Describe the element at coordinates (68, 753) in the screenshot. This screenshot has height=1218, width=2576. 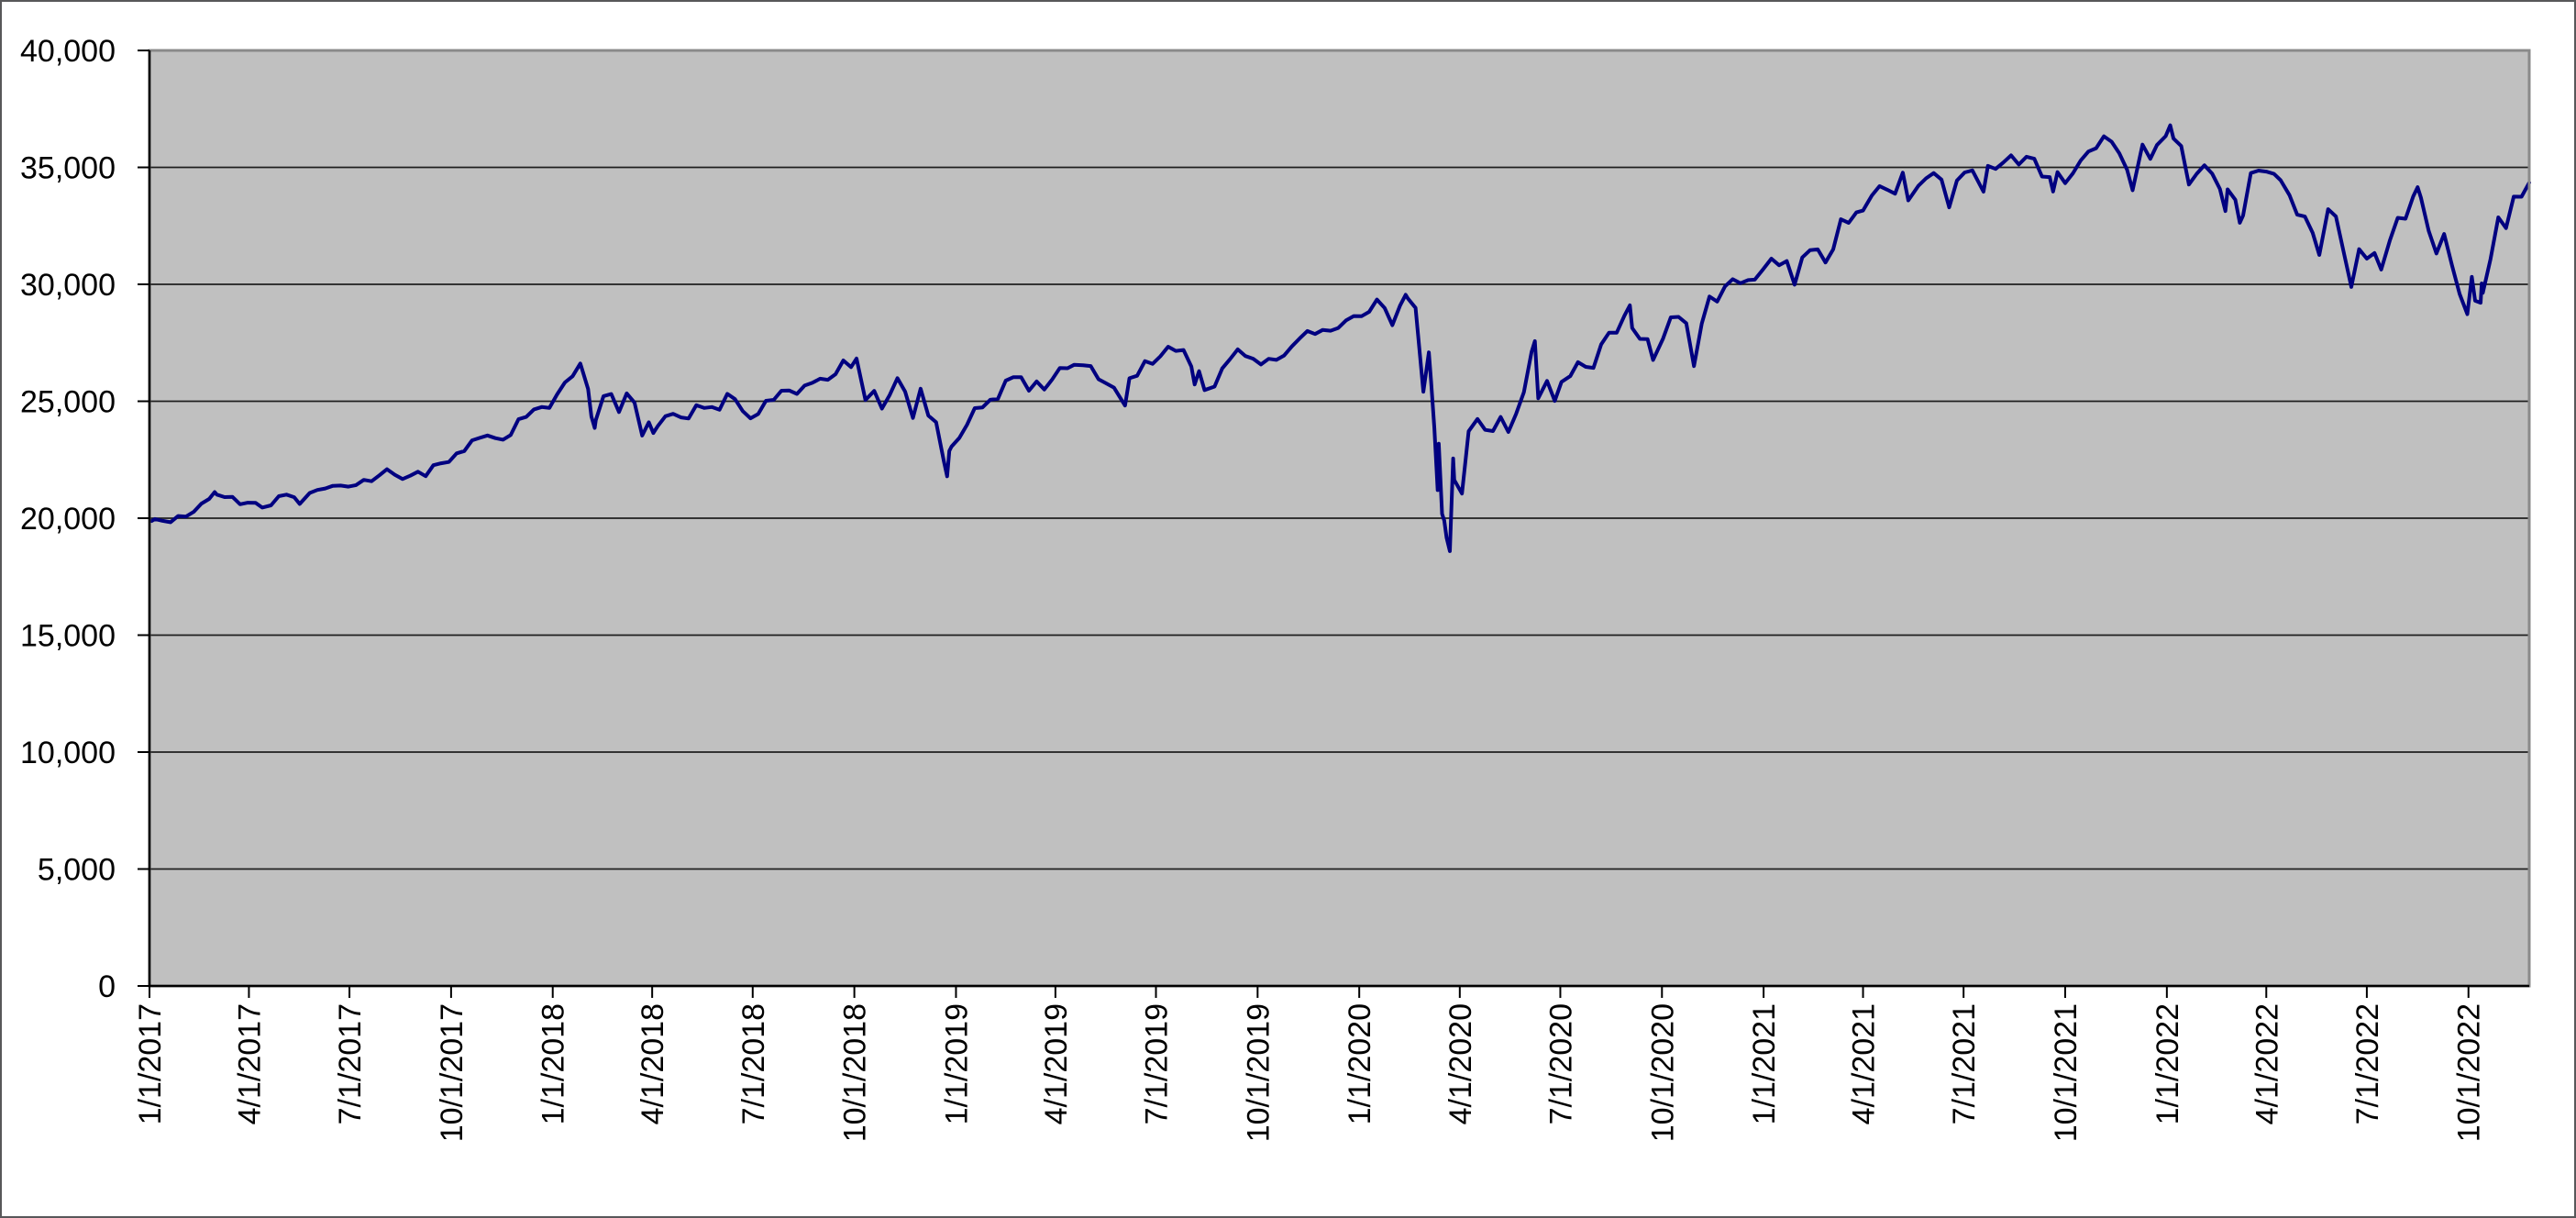
I see `y-axis-label: 10,000` at that location.